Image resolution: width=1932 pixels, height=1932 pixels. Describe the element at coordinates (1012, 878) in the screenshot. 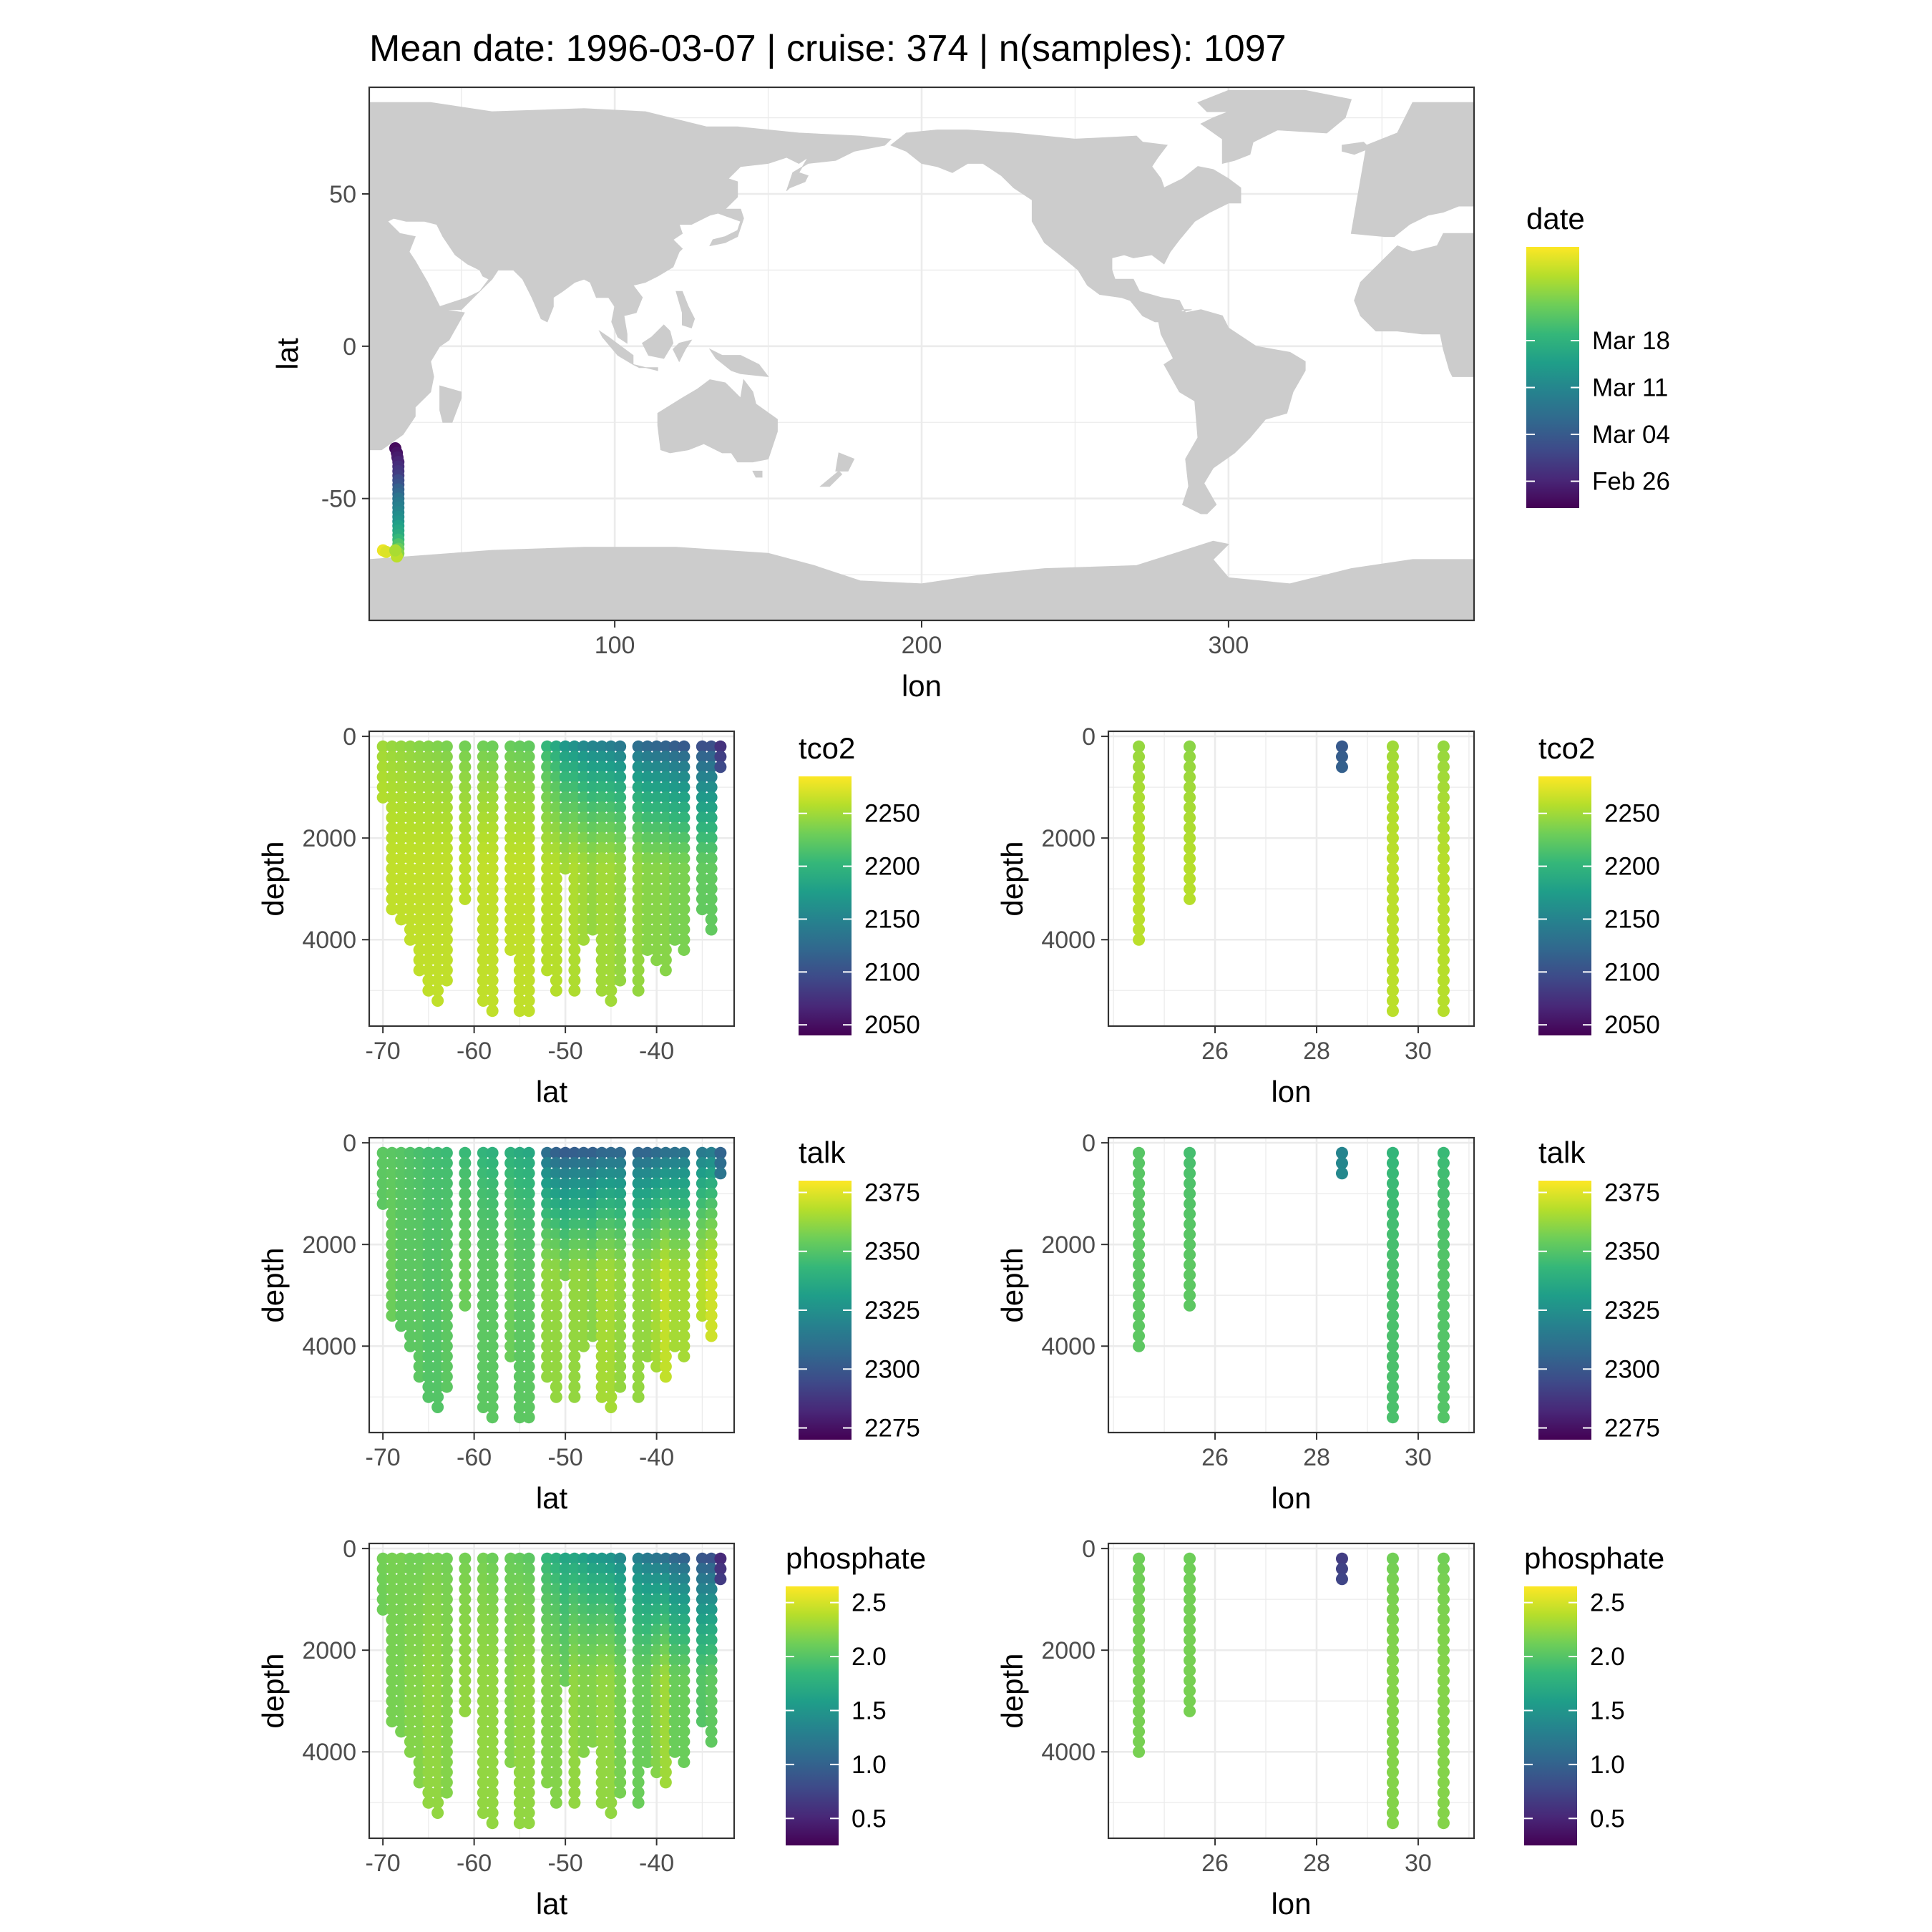

I see `y-axis-title: depth` at that location.